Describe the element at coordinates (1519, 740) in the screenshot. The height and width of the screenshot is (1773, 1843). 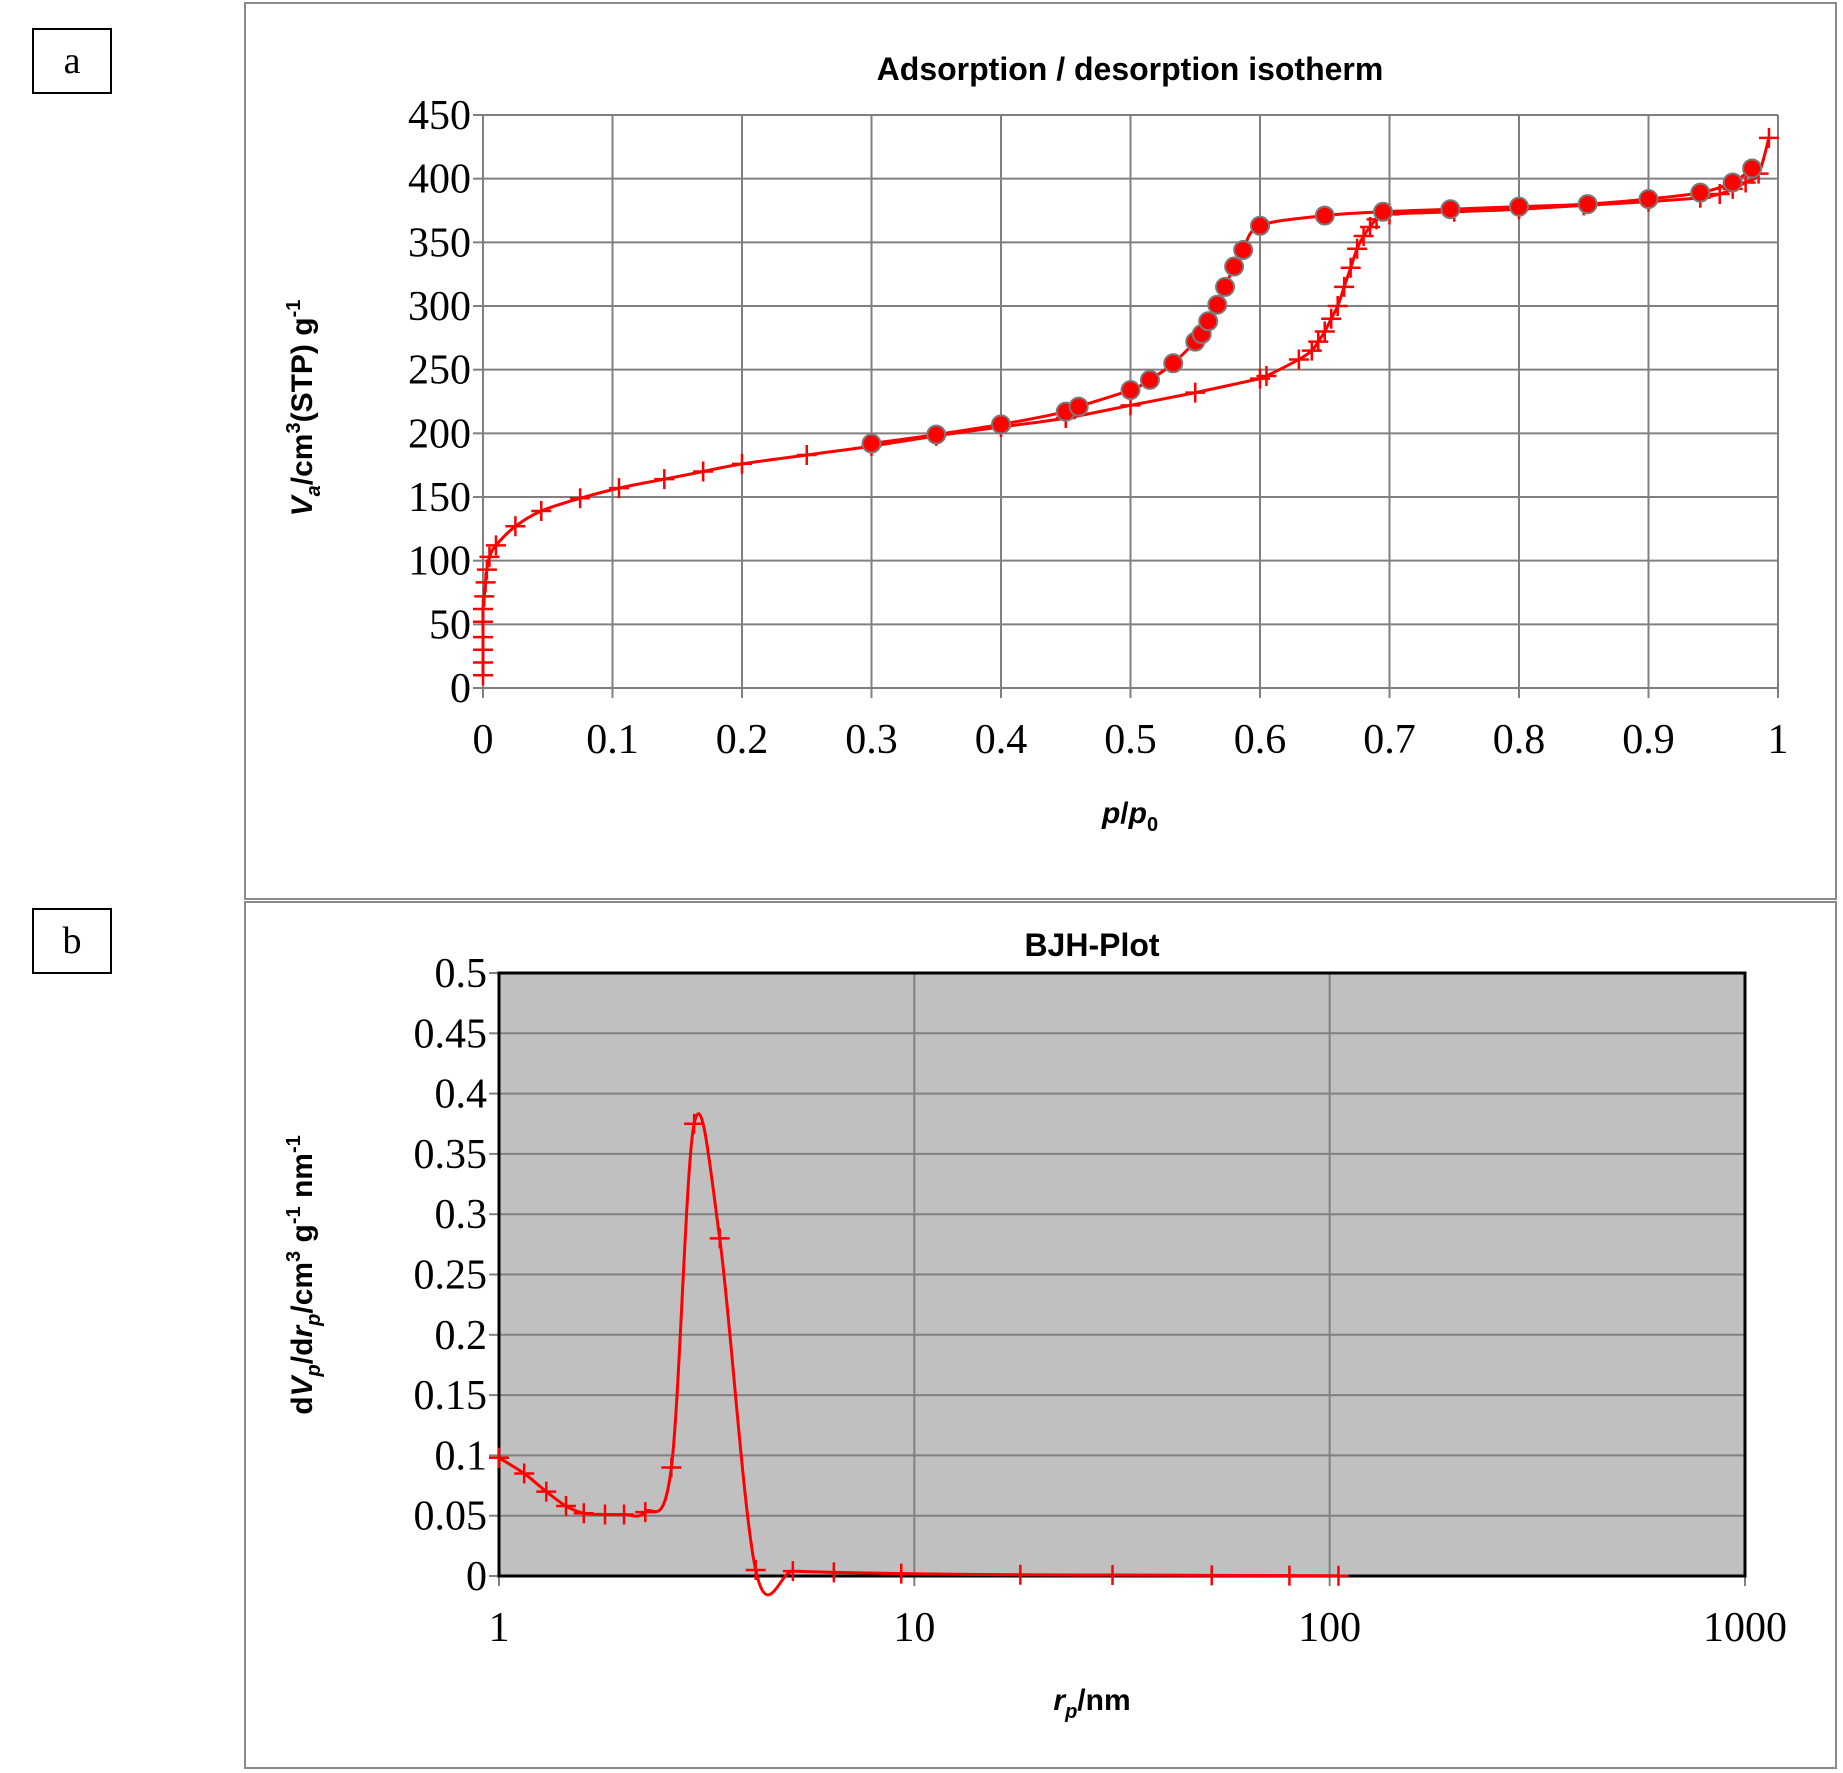
I see `x-tick-label: 0.8` at that location.